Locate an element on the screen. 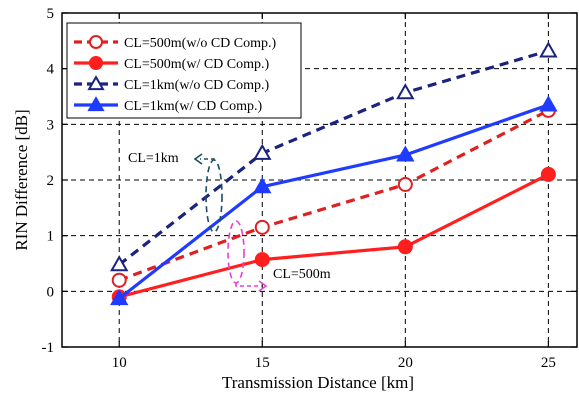 The width and height of the screenshot is (579, 395). y-tick-label: 3 is located at coordinates (51, 125).